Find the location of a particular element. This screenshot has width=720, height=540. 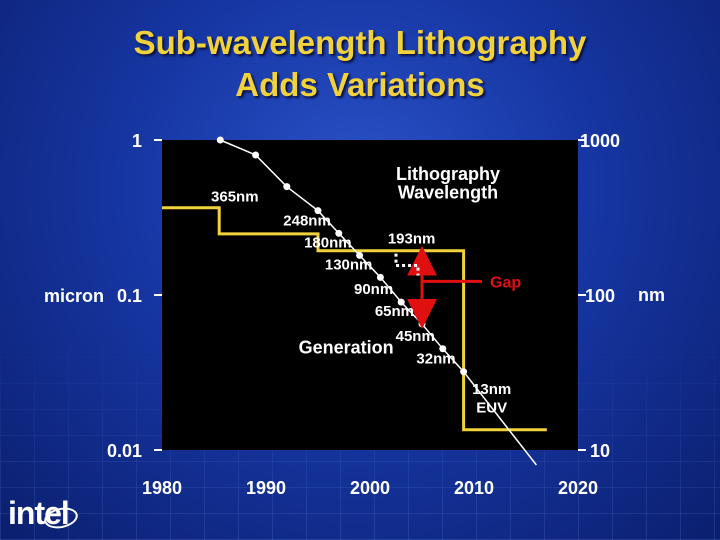

y-tick-label-right-1: 100 is located at coordinates (600, 296).